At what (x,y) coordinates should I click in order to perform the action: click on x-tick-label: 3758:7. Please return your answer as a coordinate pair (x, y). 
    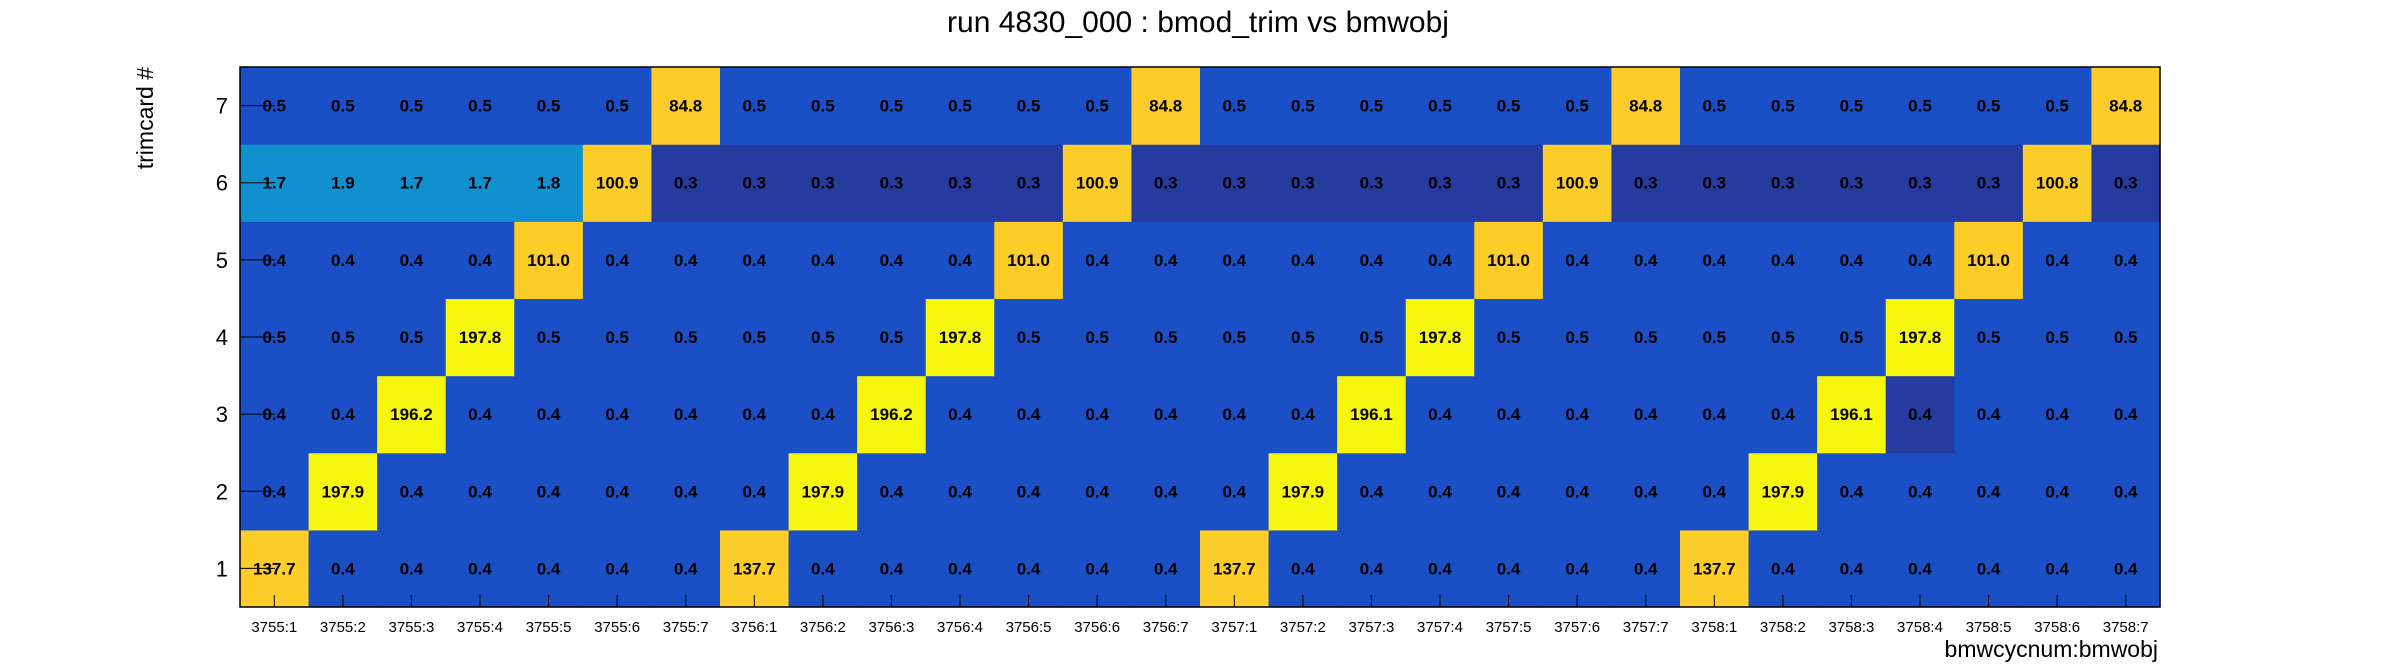
    Looking at the image, I should click on (2126, 627).